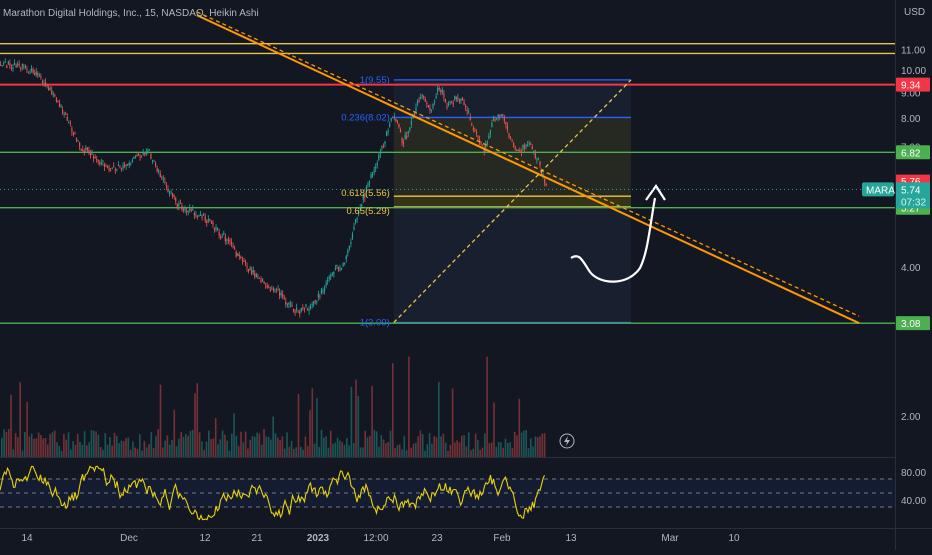  What do you see at coordinates (734, 538) in the screenshot?
I see `time-tick-label: 10` at bounding box center [734, 538].